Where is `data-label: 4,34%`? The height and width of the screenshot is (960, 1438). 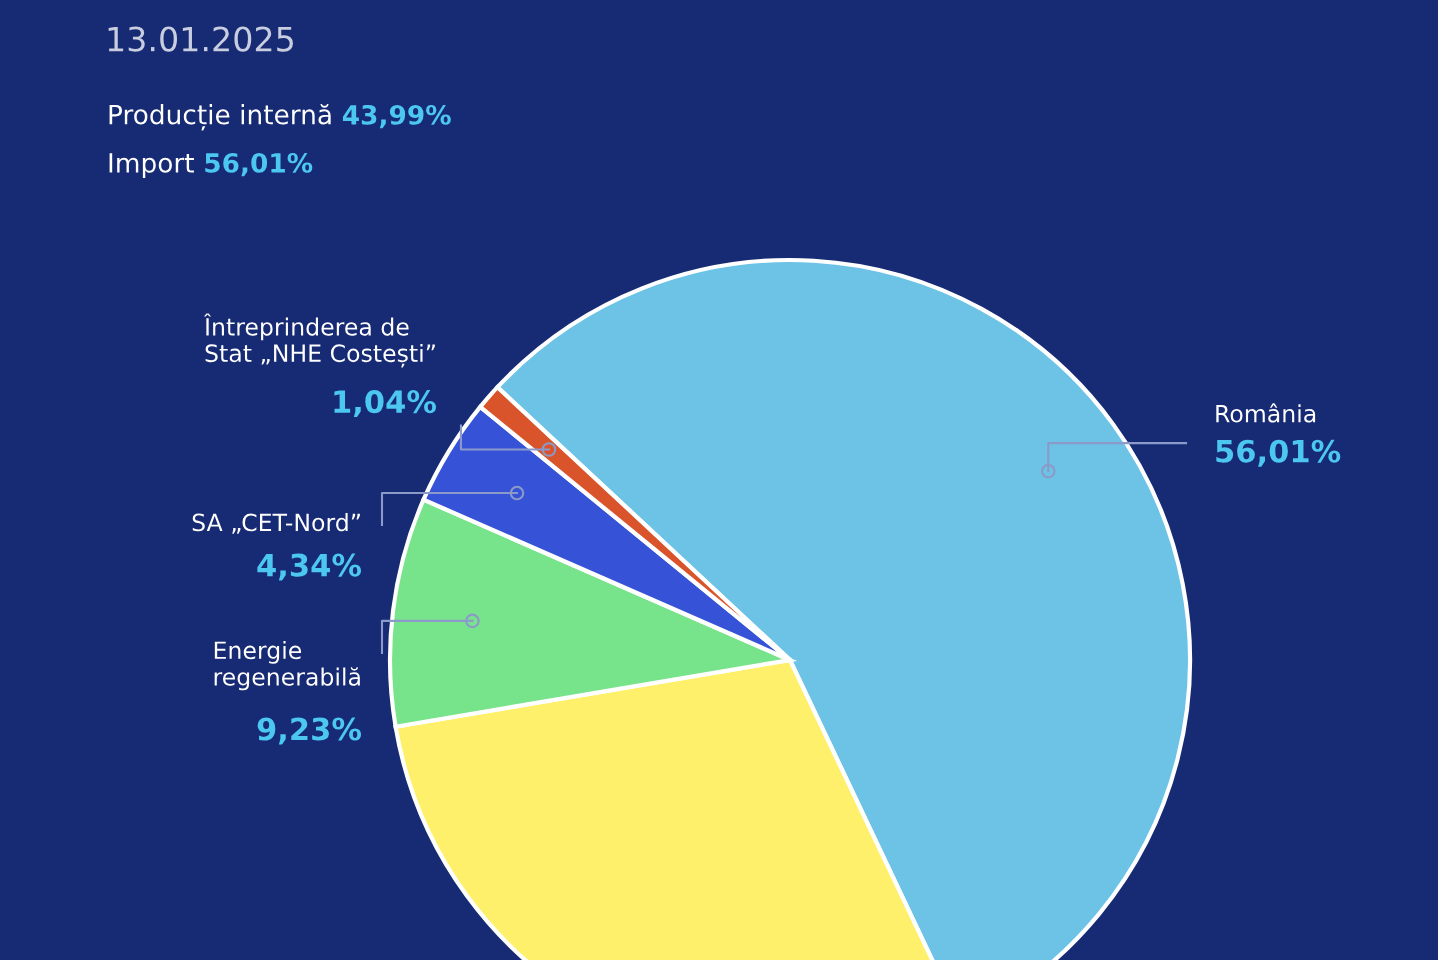 data-label: 4,34% is located at coordinates (309, 567).